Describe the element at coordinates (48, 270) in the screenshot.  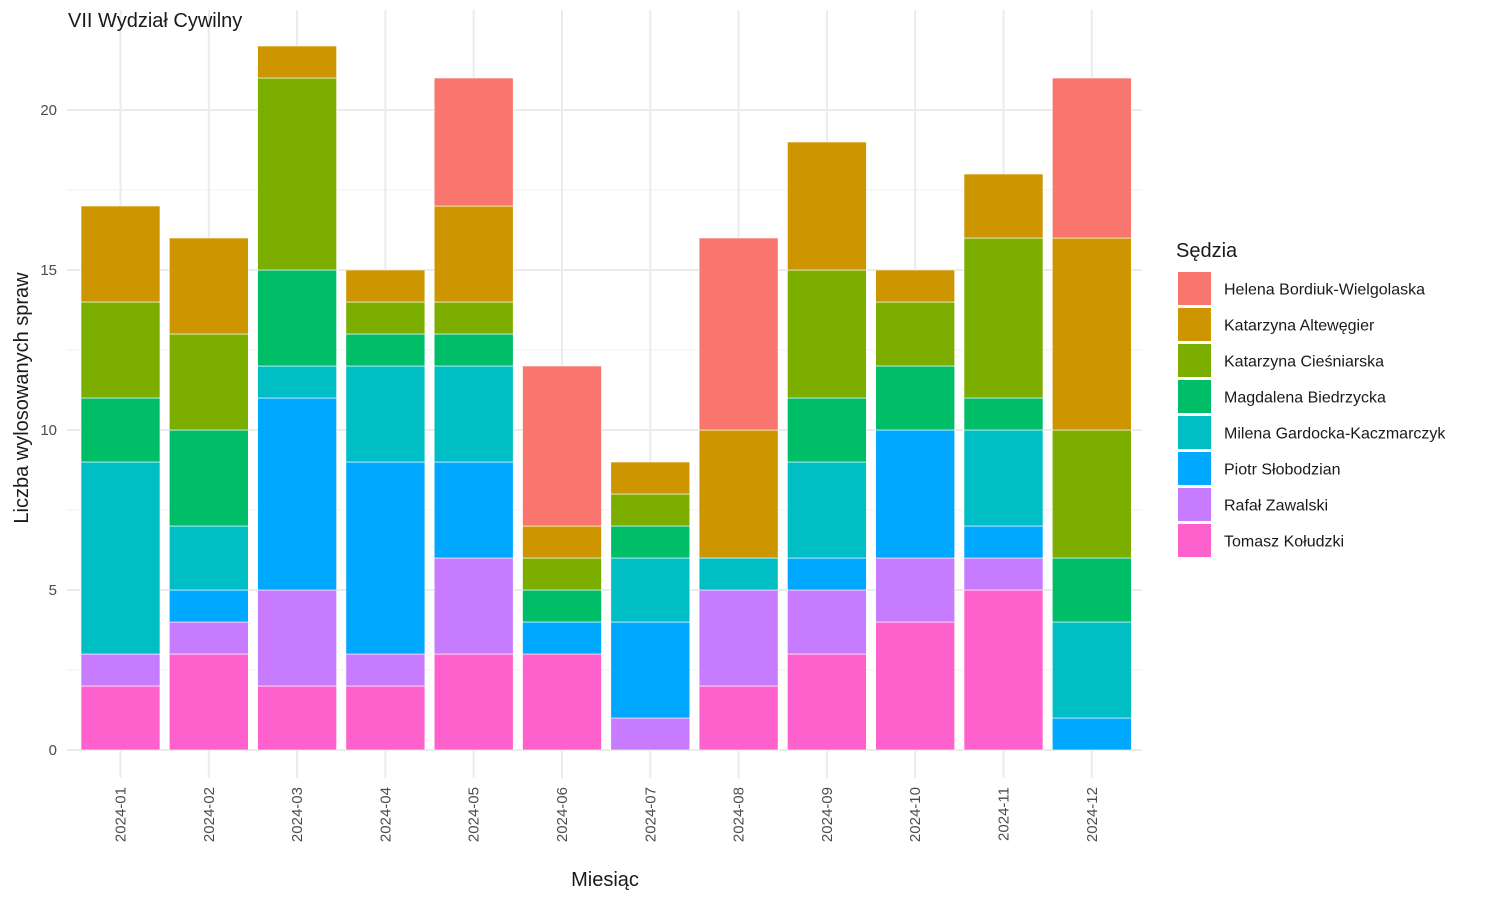
I see `y-tick-label: 15` at that location.